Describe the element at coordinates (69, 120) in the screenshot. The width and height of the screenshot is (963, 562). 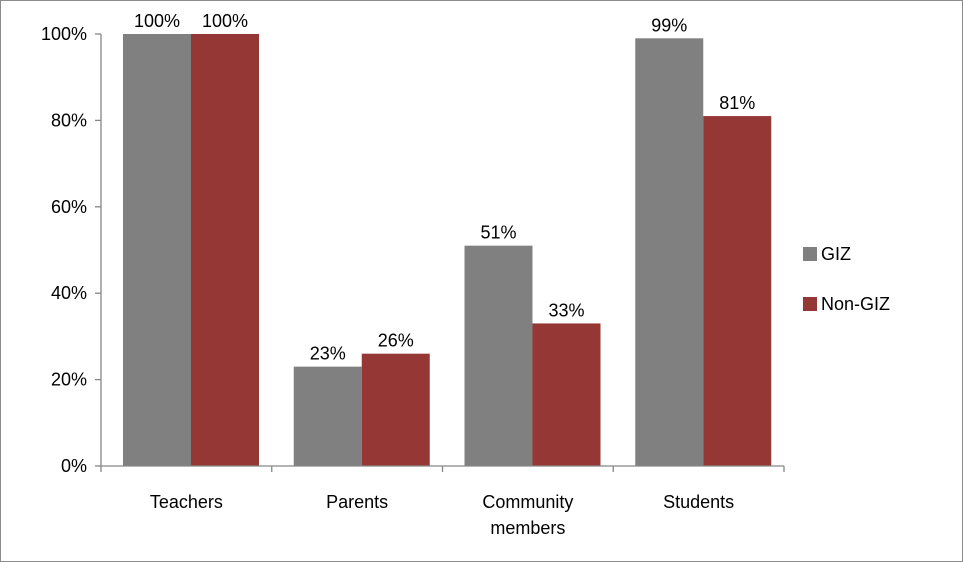
I see `y-tick-label: 80%` at that location.